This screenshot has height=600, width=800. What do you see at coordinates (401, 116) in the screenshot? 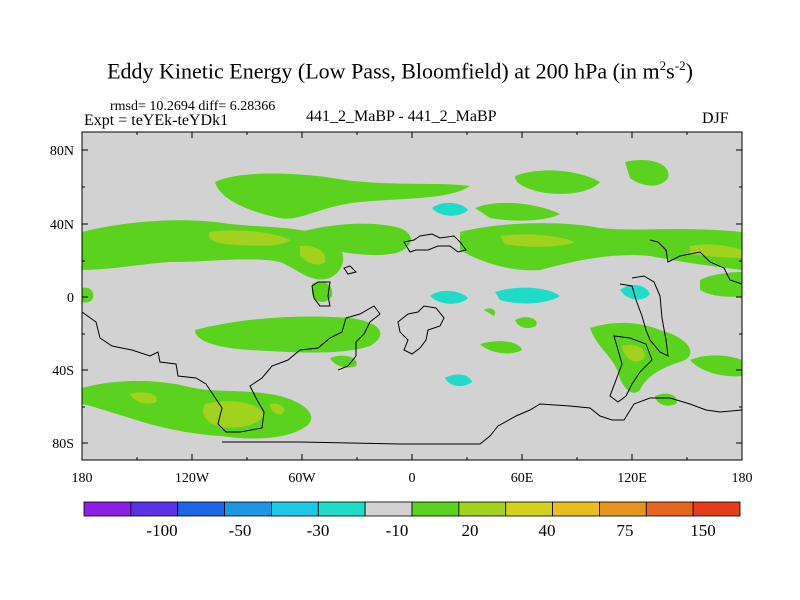
I see `comparison-label: 441_2_MaBP - 441_2_MaBP` at bounding box center [401, 116].